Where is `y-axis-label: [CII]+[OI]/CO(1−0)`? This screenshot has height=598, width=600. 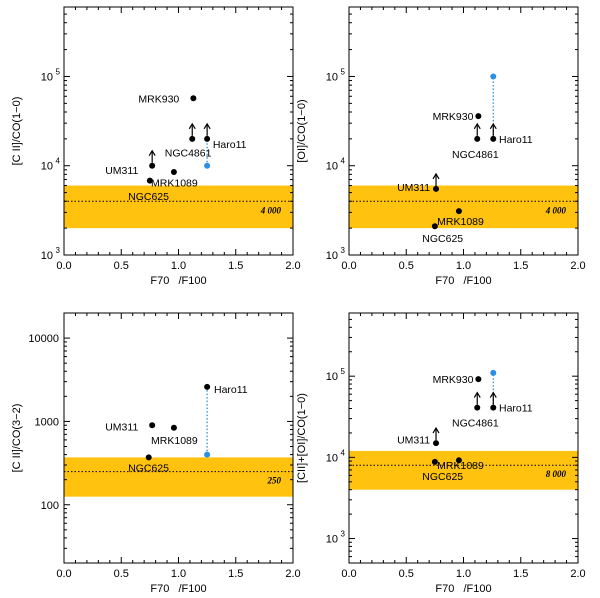 y-axis-label: [CII]+[OI]/CO(1−0) is located at coordinates (302, 438).